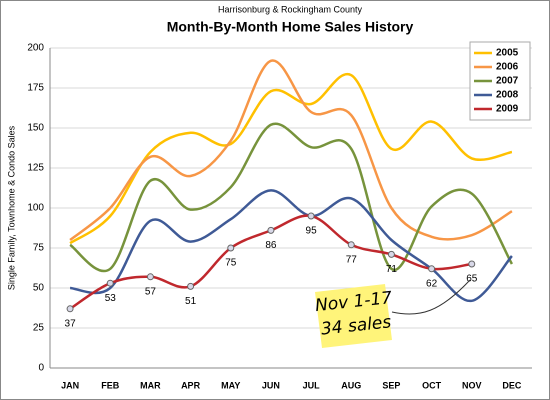 The image size is (550, 400). I want to click on legend-label: 2009, so click(507, 109).